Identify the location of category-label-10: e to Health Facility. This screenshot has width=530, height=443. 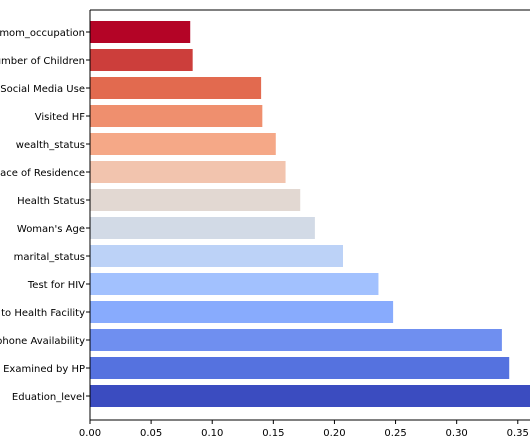
(42, 313).